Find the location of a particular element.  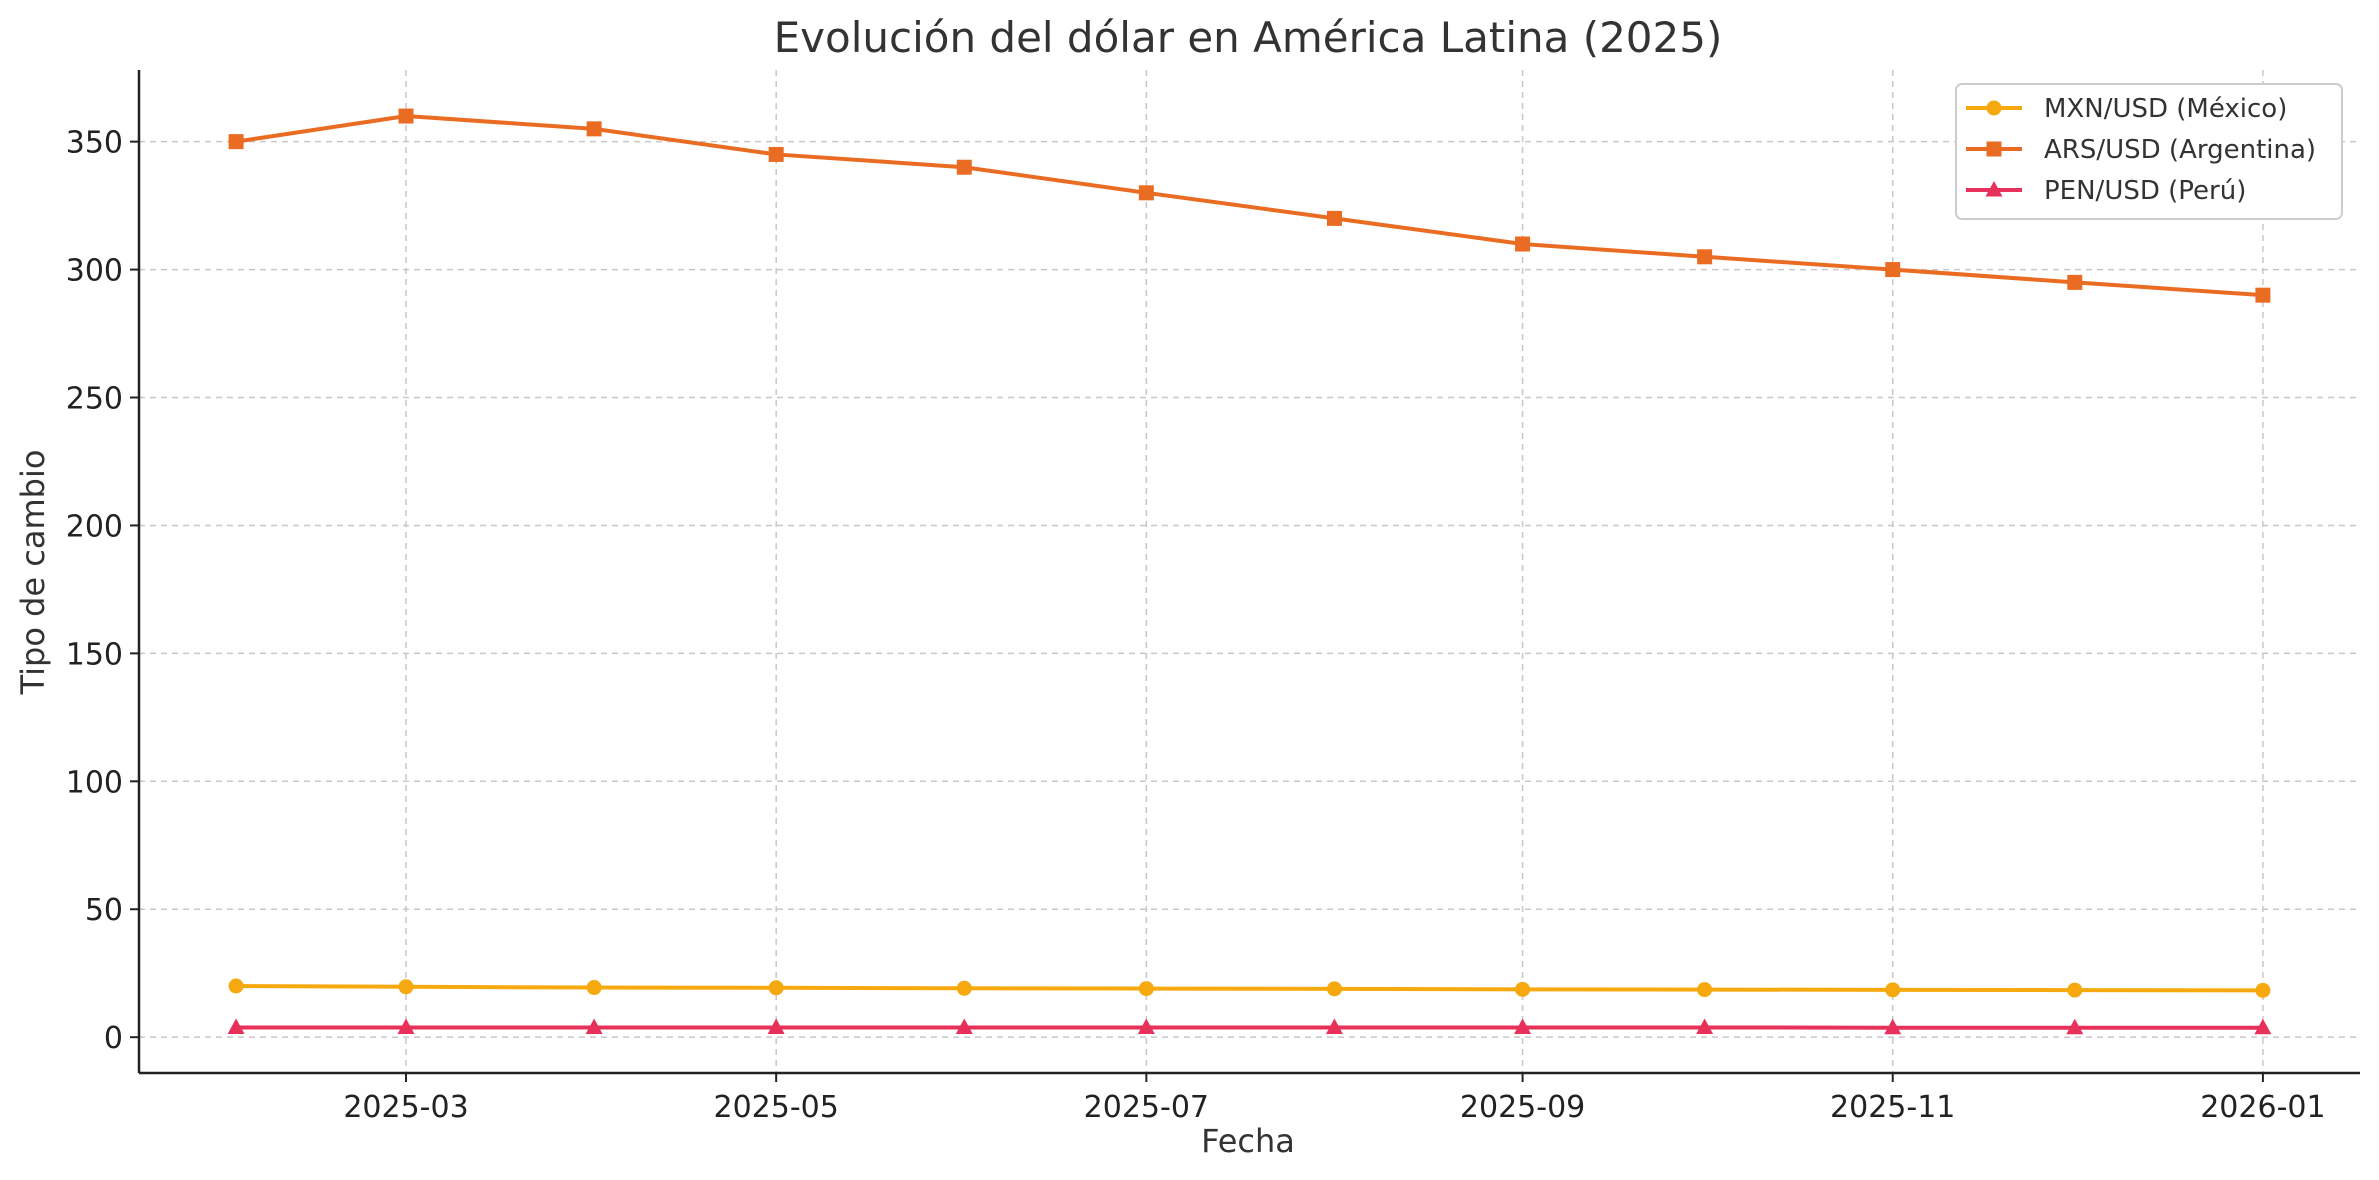

x-tick-label: 2026-01 is located at coordinates (2262, 1107).